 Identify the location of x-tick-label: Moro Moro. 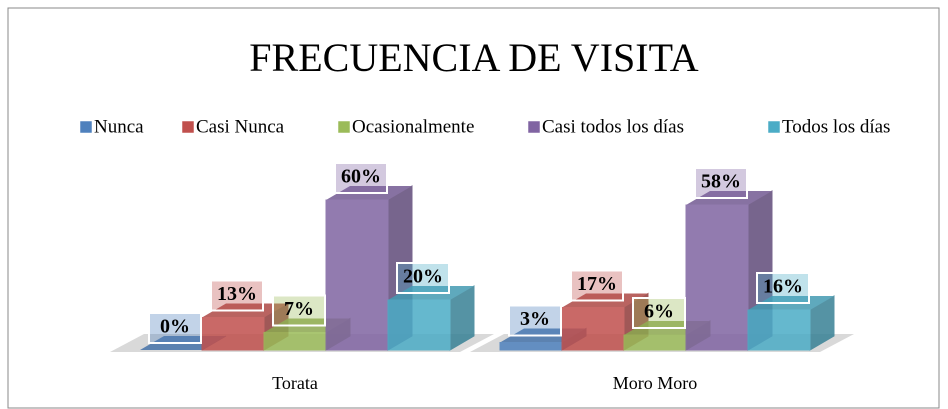
(655, 383).